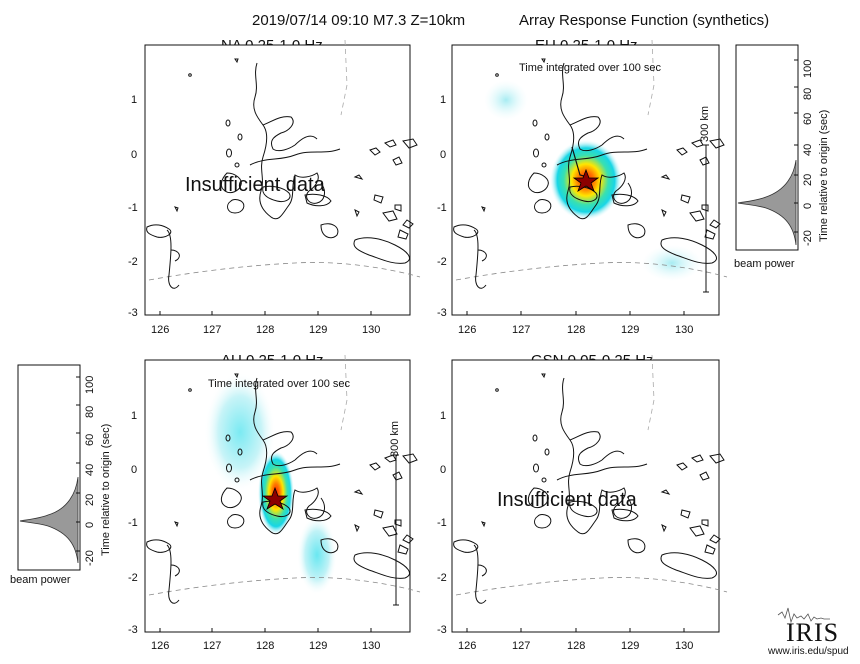 Image resolution: width=860 pixels, height=664 pixels. What do you see at coordinates (40, 580) in the screenshot?
I see `beam-left-xlabel: beam power` at bounding box center [40, 580].